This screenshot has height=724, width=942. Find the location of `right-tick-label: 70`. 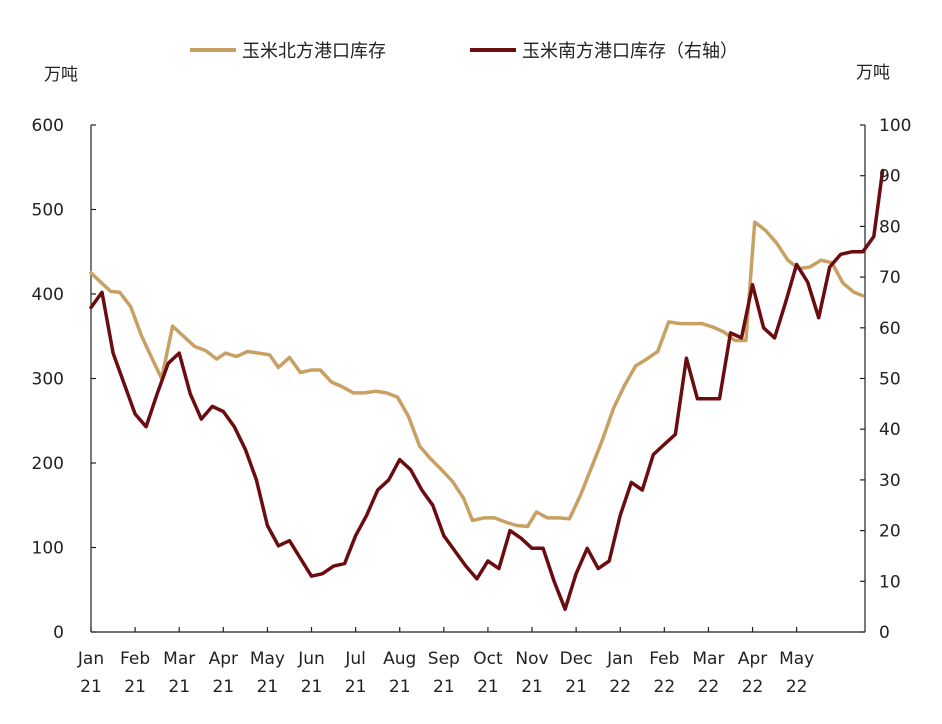

right-tick-label: 70 is located at coordinates (890, 278).